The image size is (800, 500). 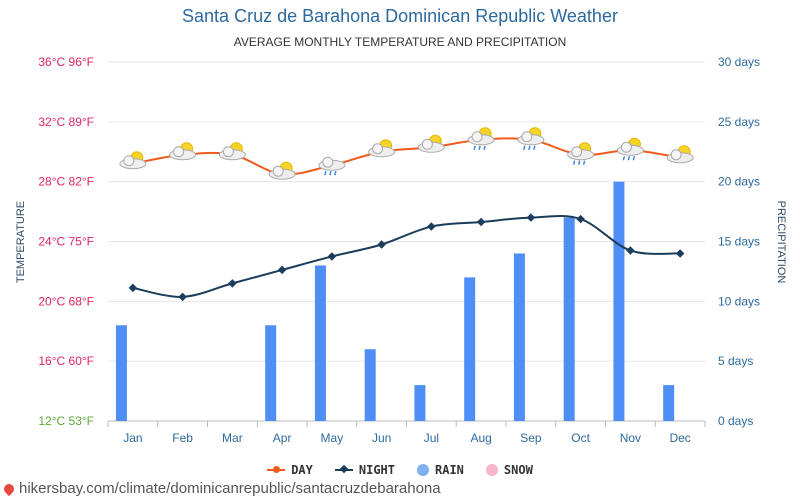 I want to click on rain-cloud-icon, so click(x=332, y=166).